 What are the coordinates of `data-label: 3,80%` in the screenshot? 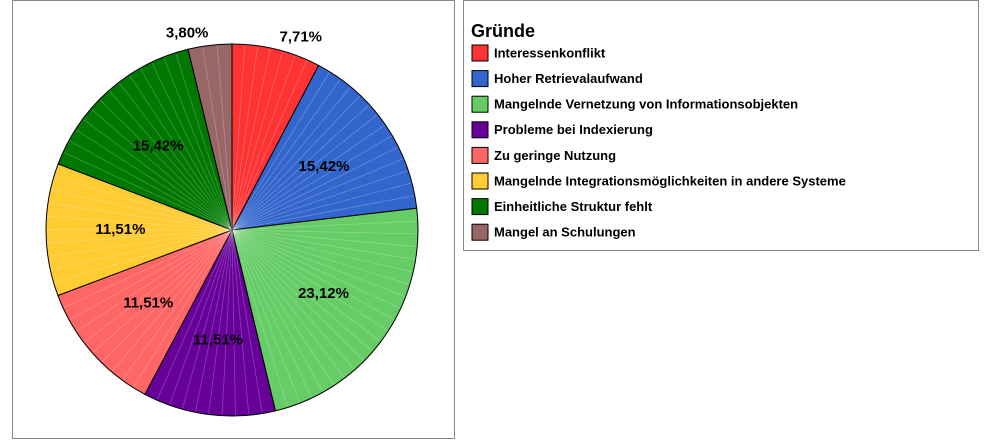 It's located at (187, 32).